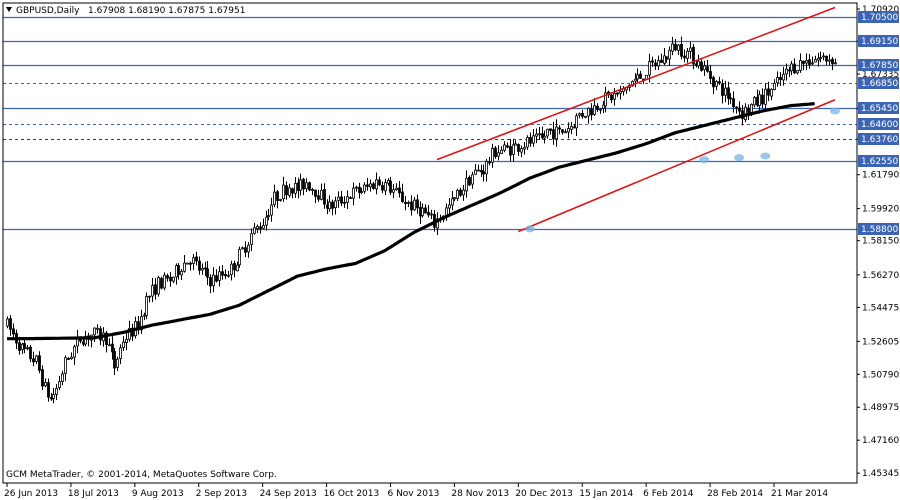 The image size is (900, 500). What do you see at coordinates (544, 494) in the screenshot?
I see `time-tick-label: 20 Dec 2013` at bounding box center [544, 494].